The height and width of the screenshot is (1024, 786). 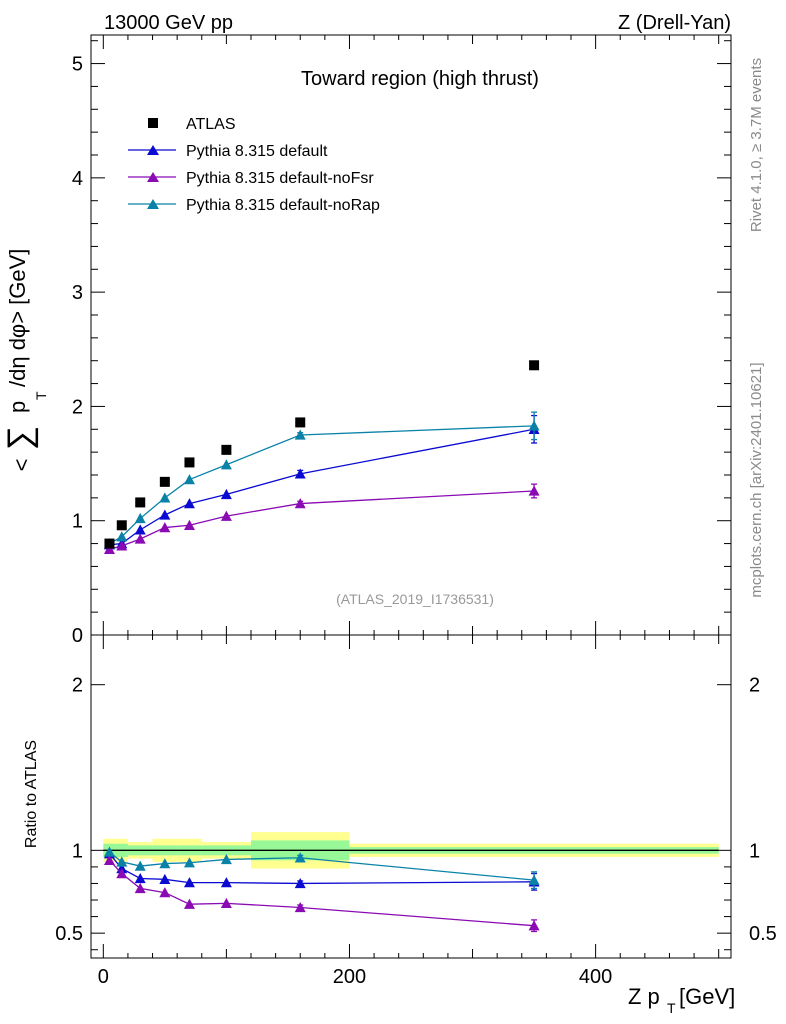 I want to click on y-label-rest: /dη dφ> [GeV], so click(x=17, y=318).